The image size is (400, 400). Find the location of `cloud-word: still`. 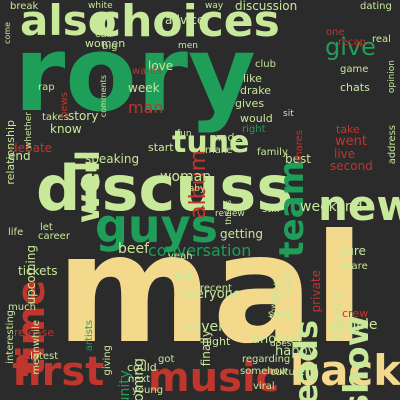

cloud-word: still is located at coordinates (271, 209).